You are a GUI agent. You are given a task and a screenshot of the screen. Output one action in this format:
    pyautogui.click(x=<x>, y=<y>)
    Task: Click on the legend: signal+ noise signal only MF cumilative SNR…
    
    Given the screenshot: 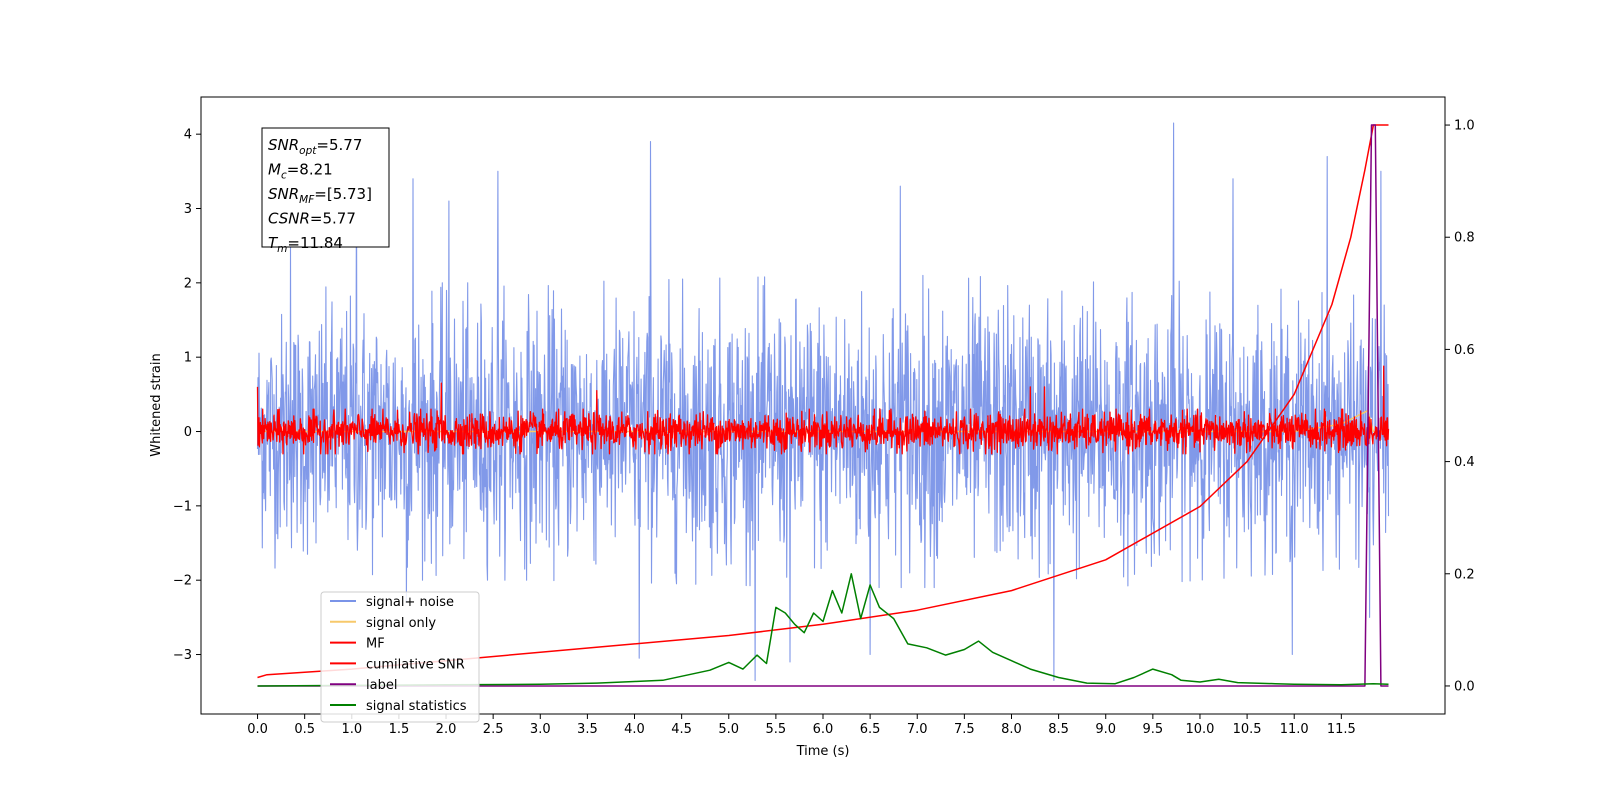 What is the action you would take?
    pyautogui.click(x=400, y=657)
    